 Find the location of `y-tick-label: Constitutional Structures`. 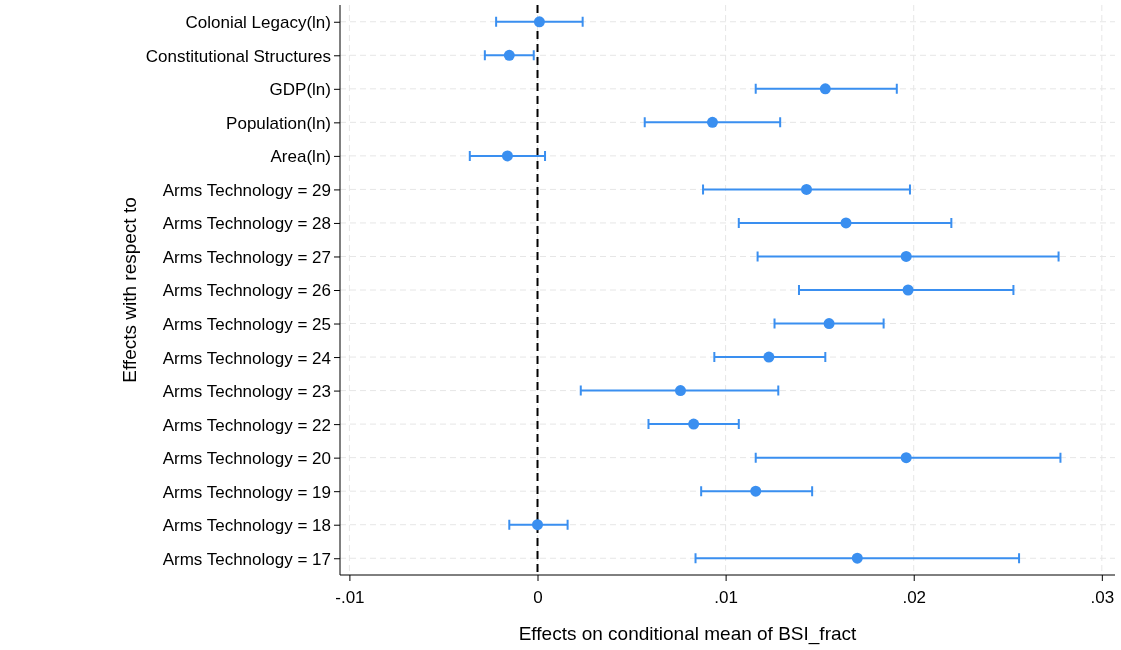

y-tick-label: Constitutional Structures is located at coordinates (238, 56).